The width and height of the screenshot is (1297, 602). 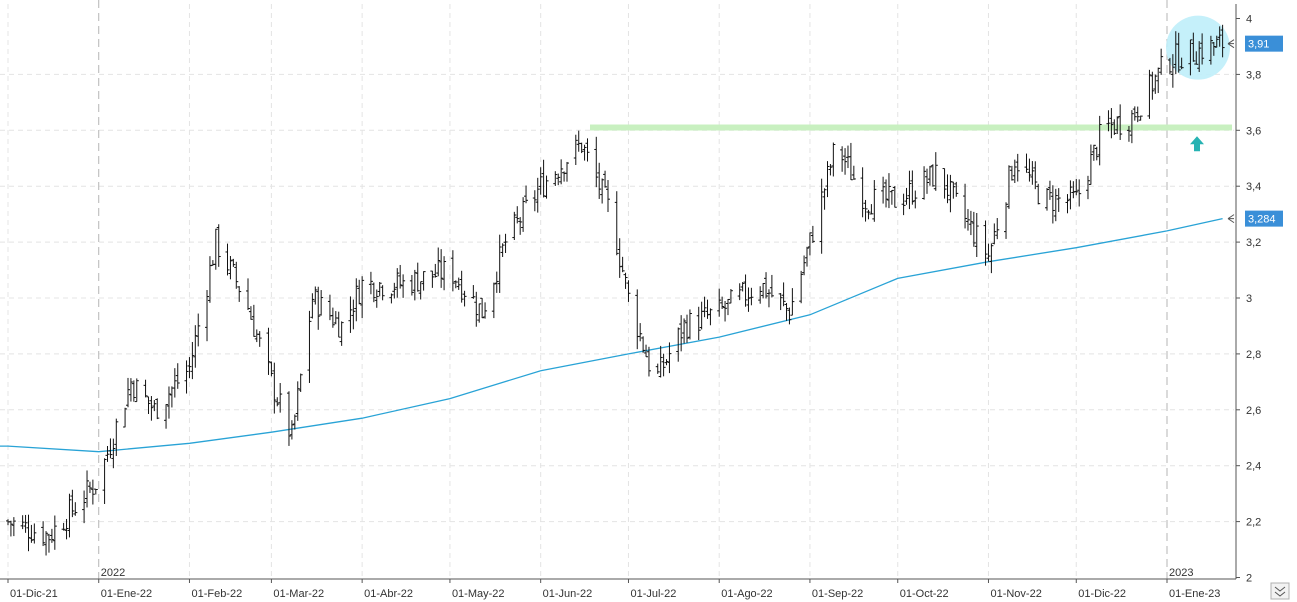 I want to click on y-tick-label: 3,4, so click(x=1253, y=187).